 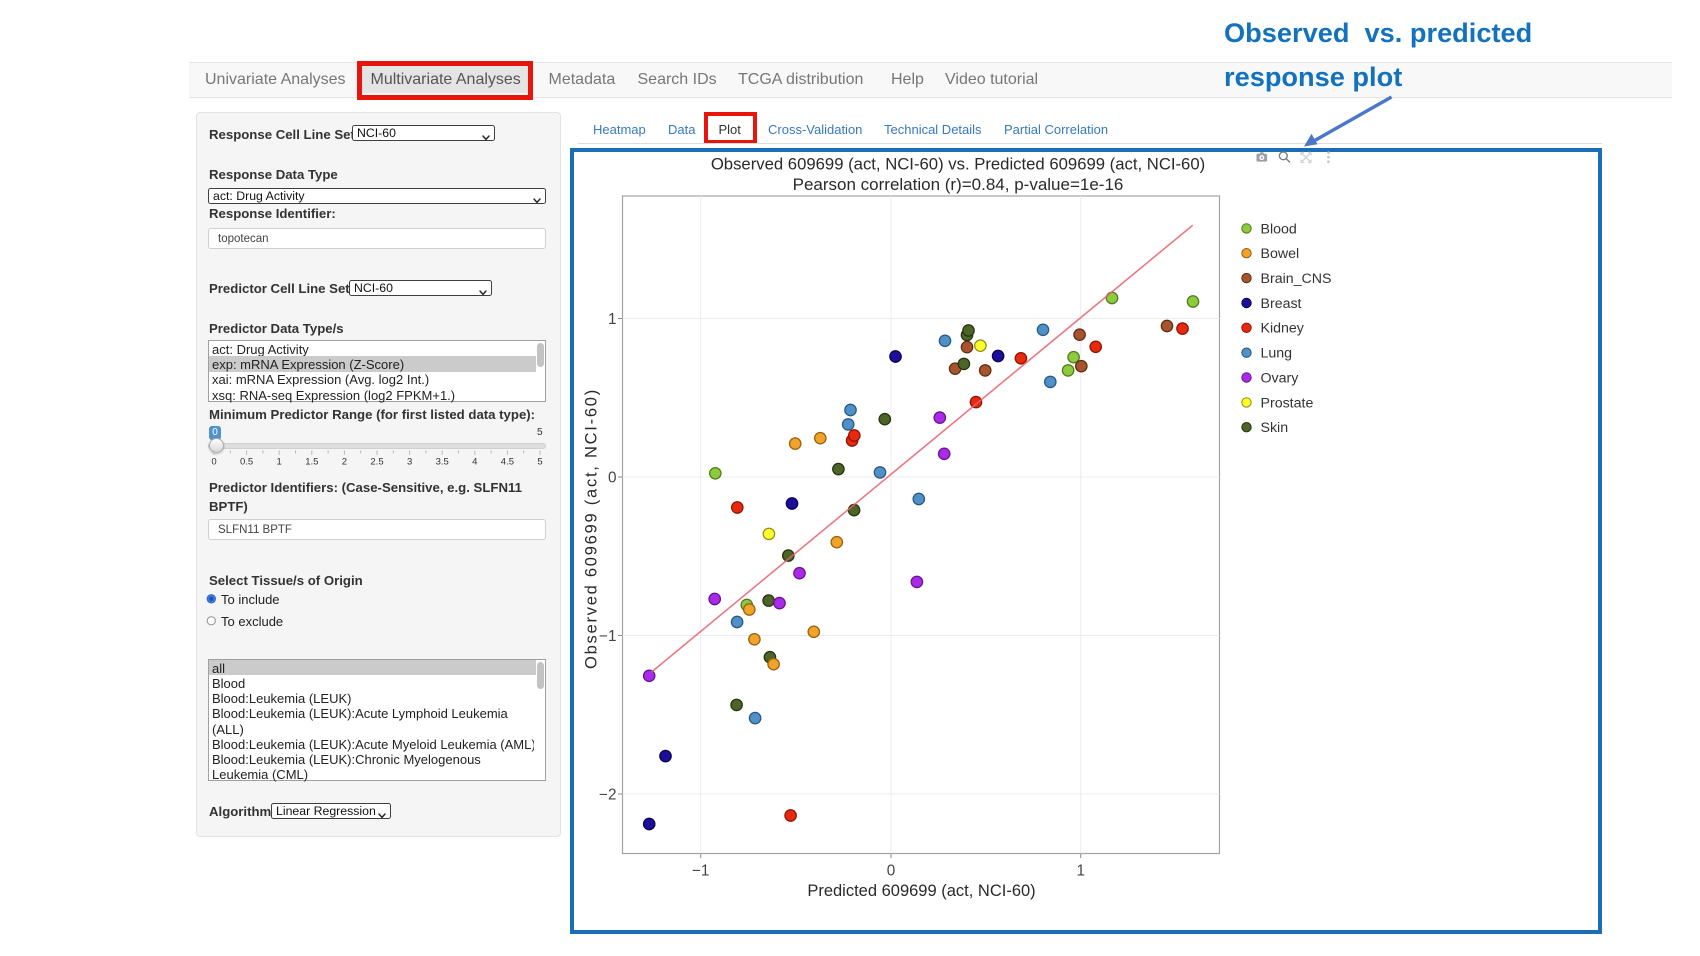 I want to click on svg-text: Predicted 609699 (act, NCI-60), so click(x=921, y=891).